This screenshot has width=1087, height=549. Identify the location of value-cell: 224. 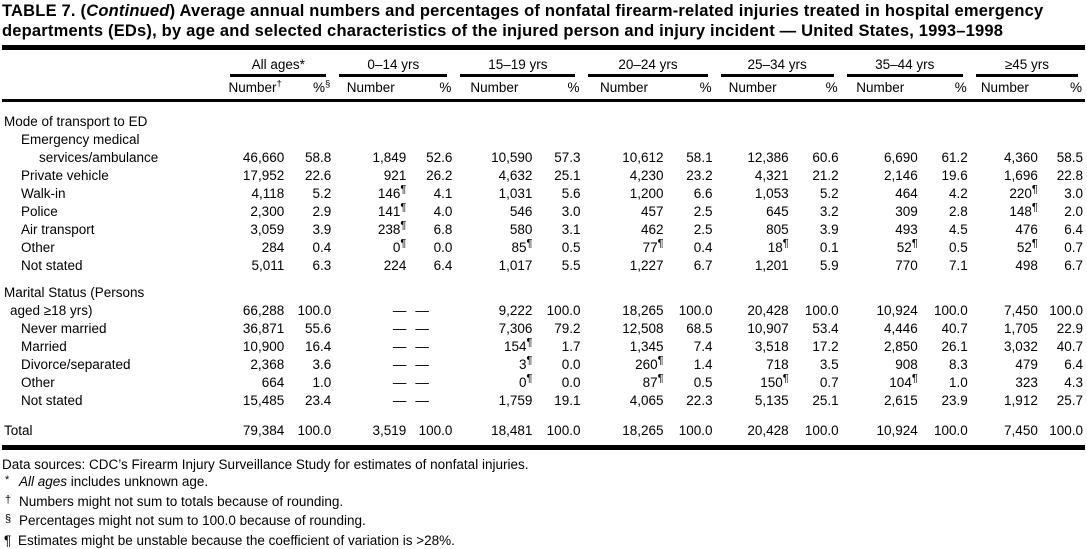
(395, 265).